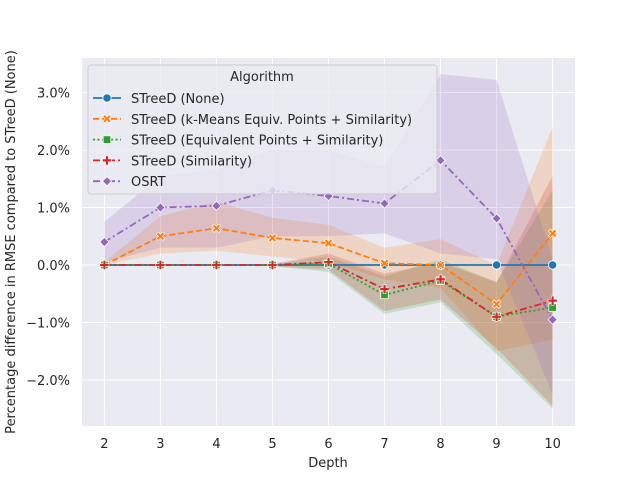  Describe the element at coordinates (178, 99) in the screenshot. I see `legend-label: STreeD (None)` at that location.